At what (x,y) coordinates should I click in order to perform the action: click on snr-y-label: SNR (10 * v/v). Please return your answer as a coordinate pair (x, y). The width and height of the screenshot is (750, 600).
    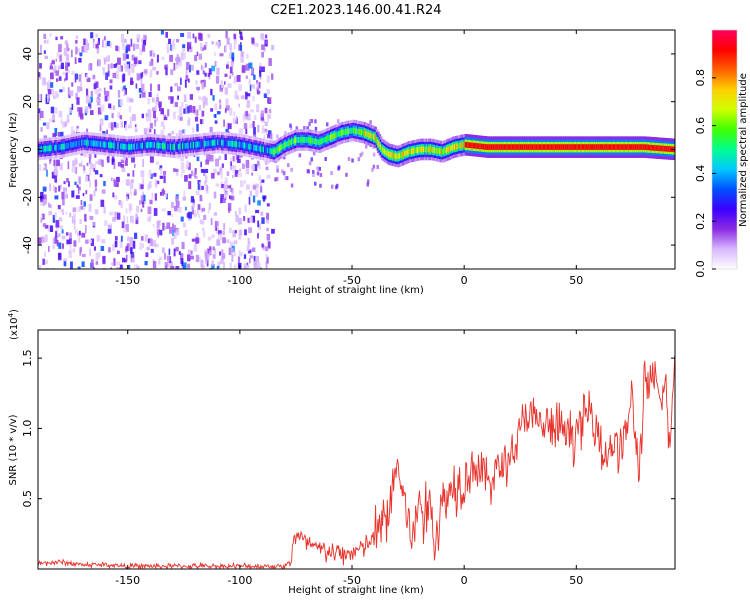
    Looking at the image, I should click on (13, 449).